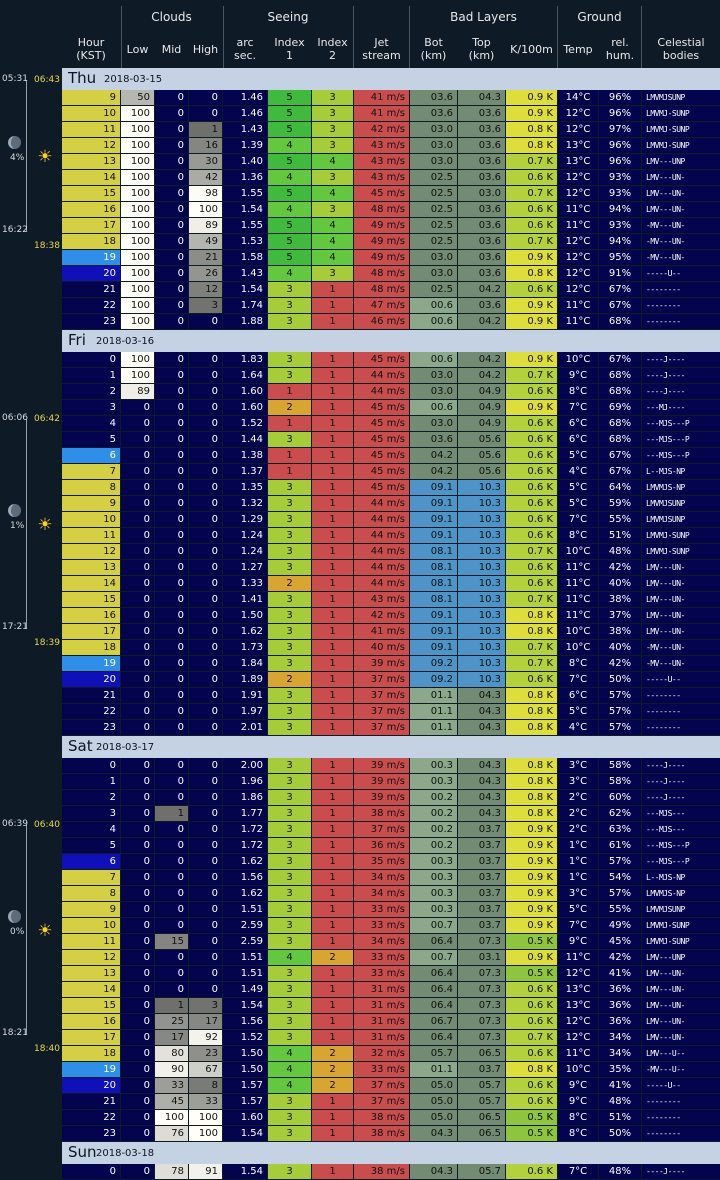 Image resolution: width=720 pixels, height=1180 pixels. Describe the element at coordinates (681, 765) in the screenshot. I see `celestial-bodies-cell: ----J----` at that location.